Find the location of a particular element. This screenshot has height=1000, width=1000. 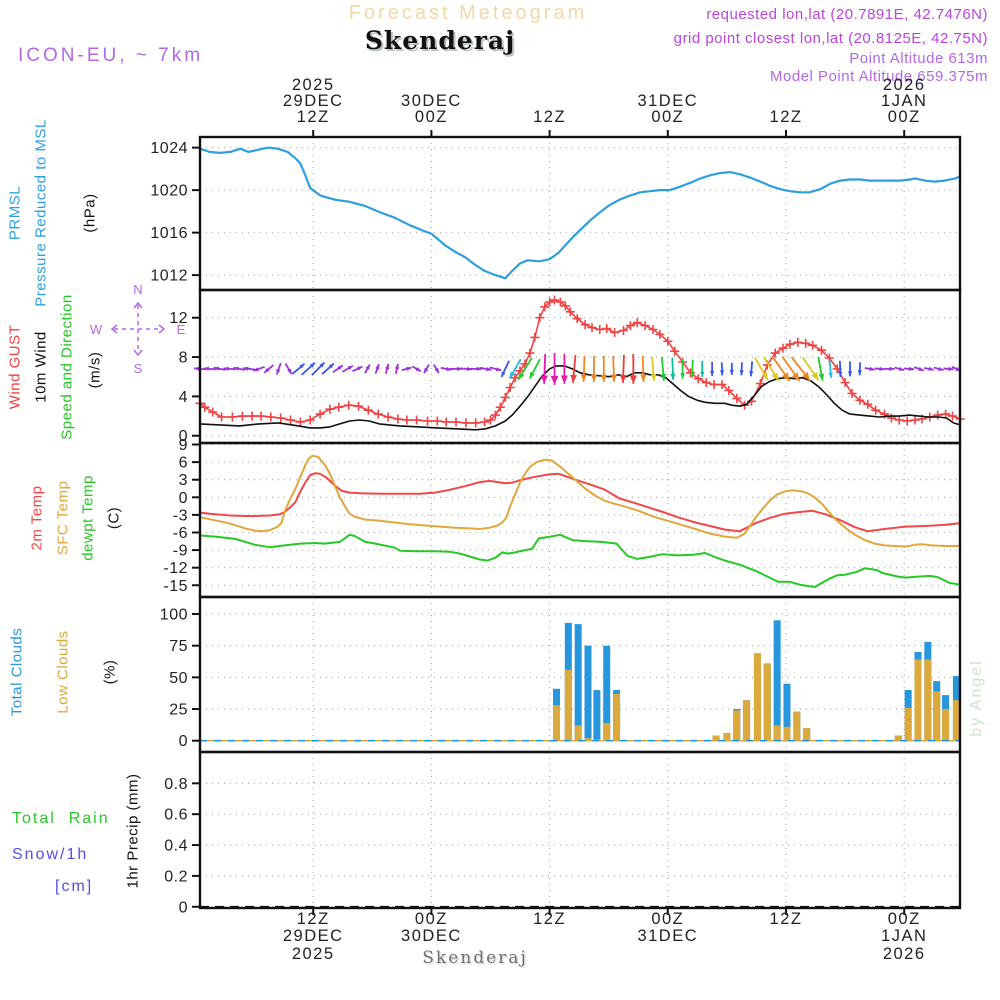

pressure-unit-label: (hPa) is located at coordinates (90, 213).